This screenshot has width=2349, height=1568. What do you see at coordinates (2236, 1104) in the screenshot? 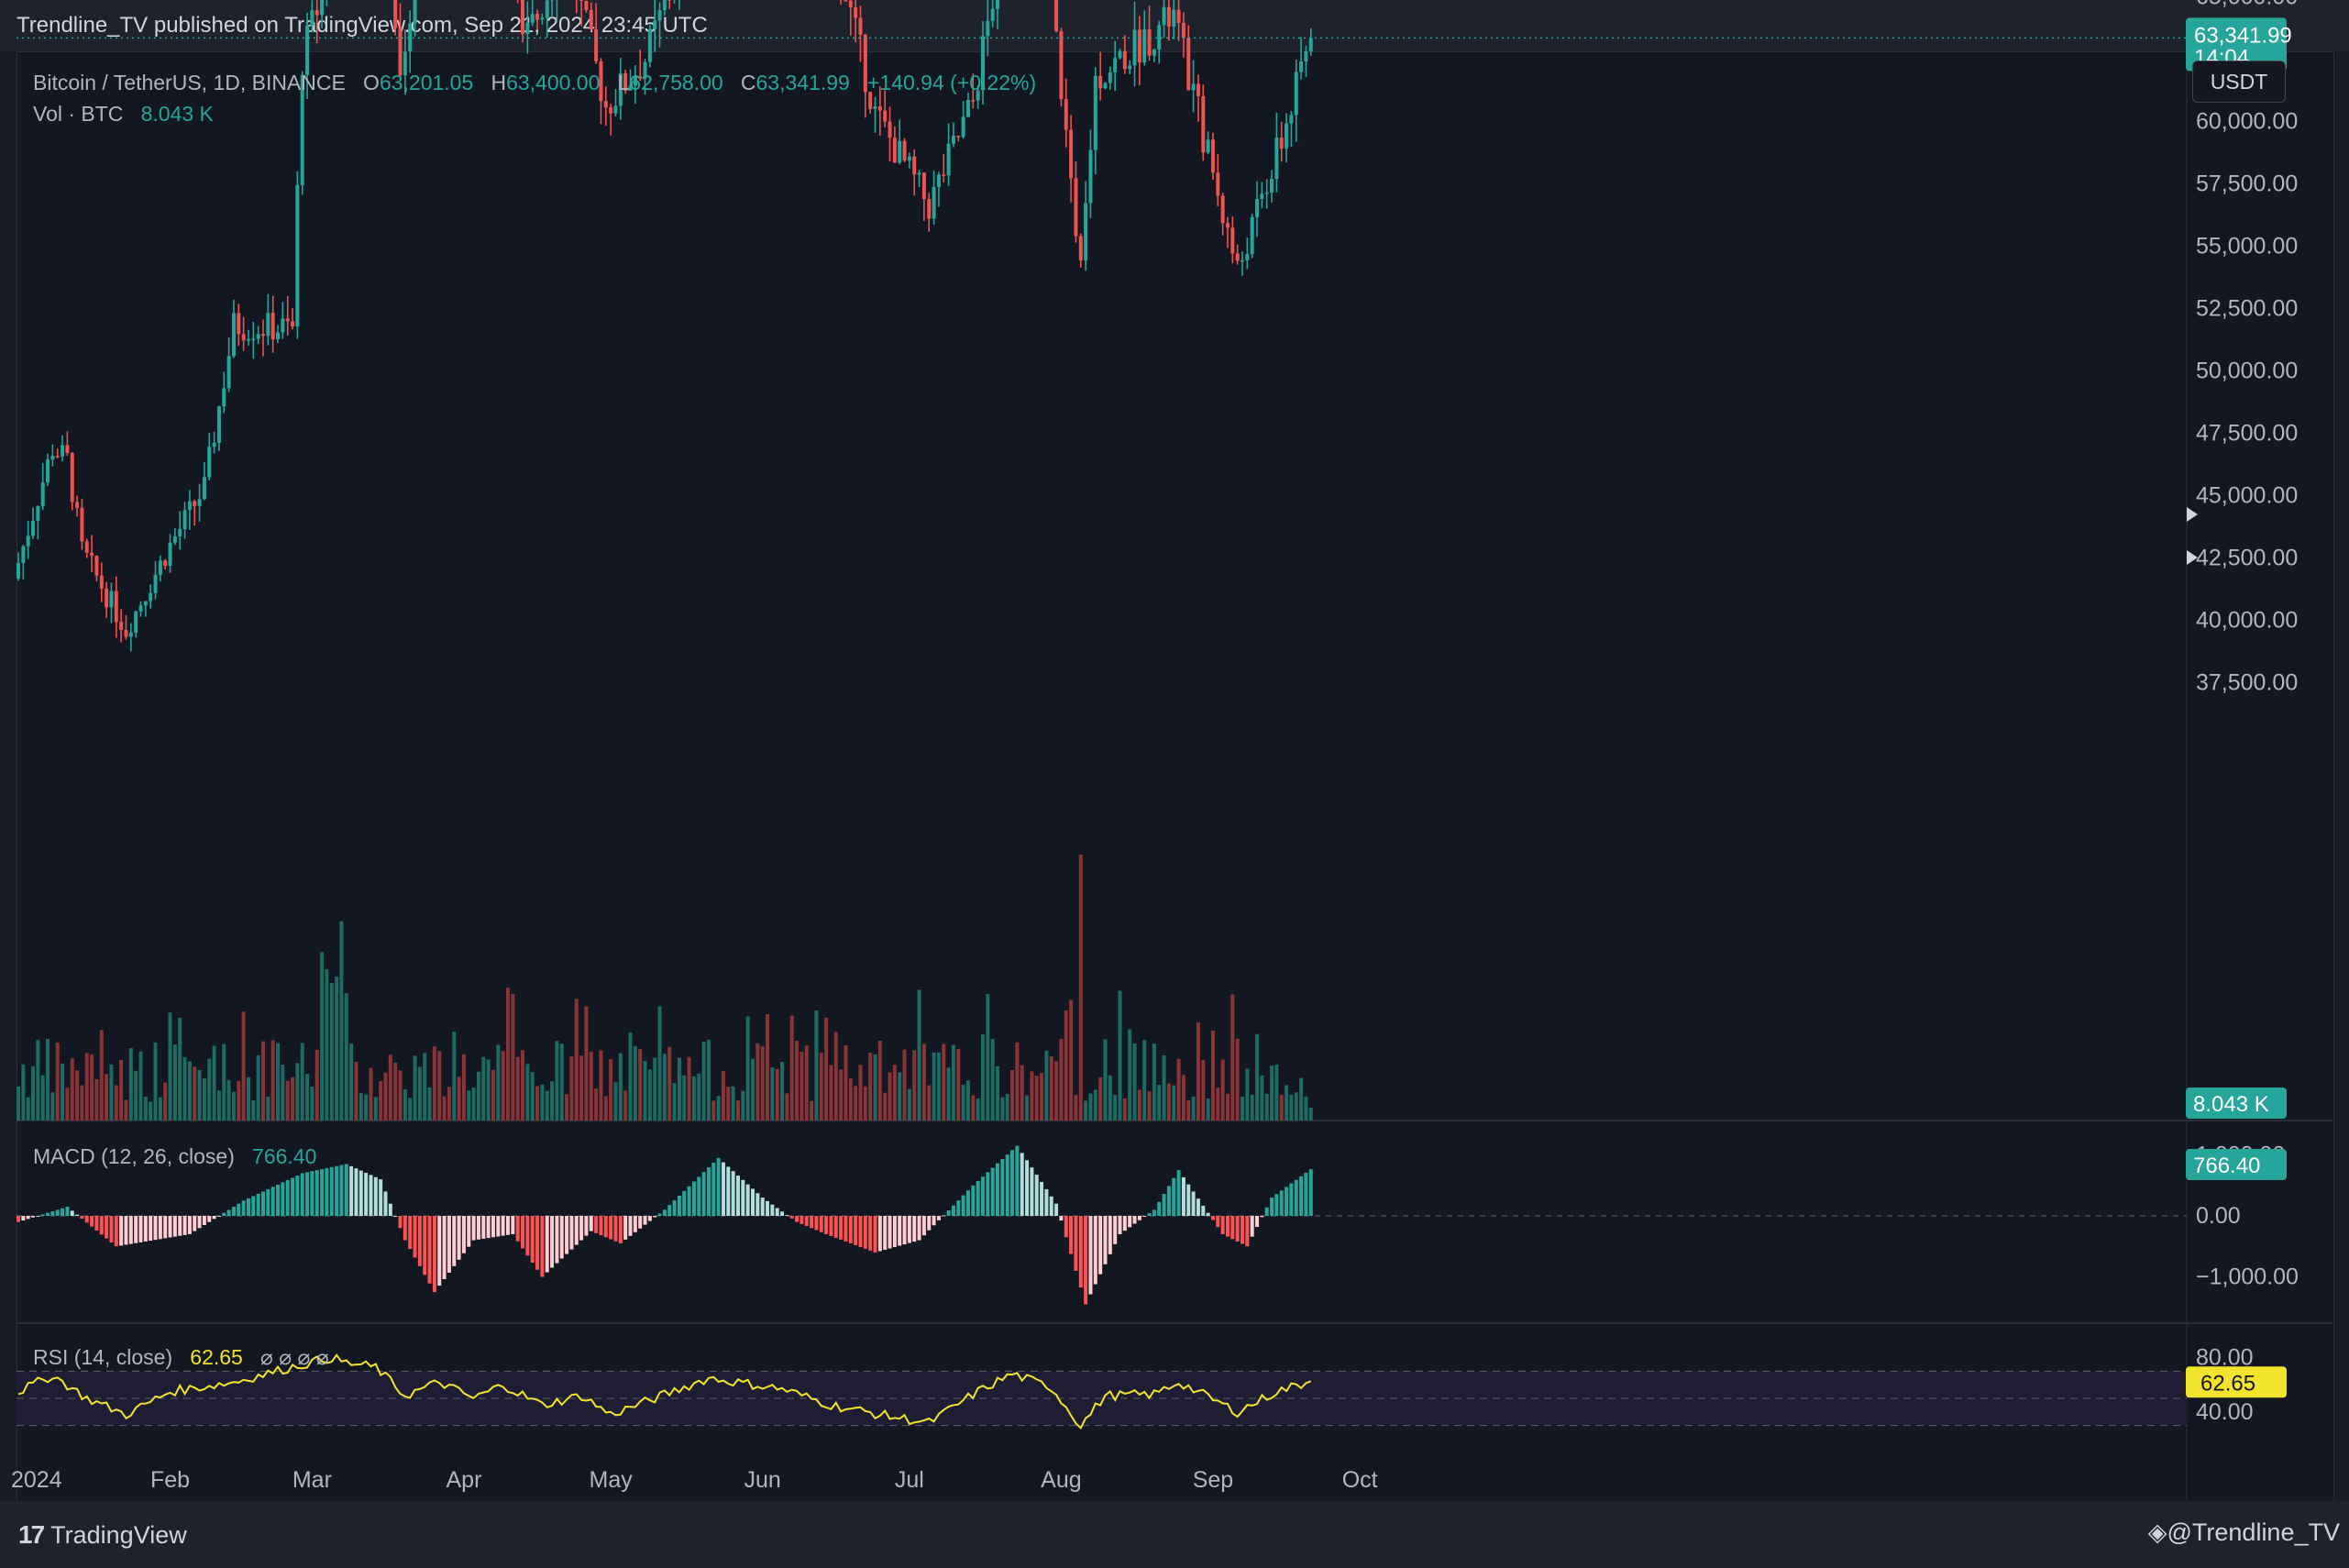
I see `volume-badge` at bounding box center [2236, 1104].